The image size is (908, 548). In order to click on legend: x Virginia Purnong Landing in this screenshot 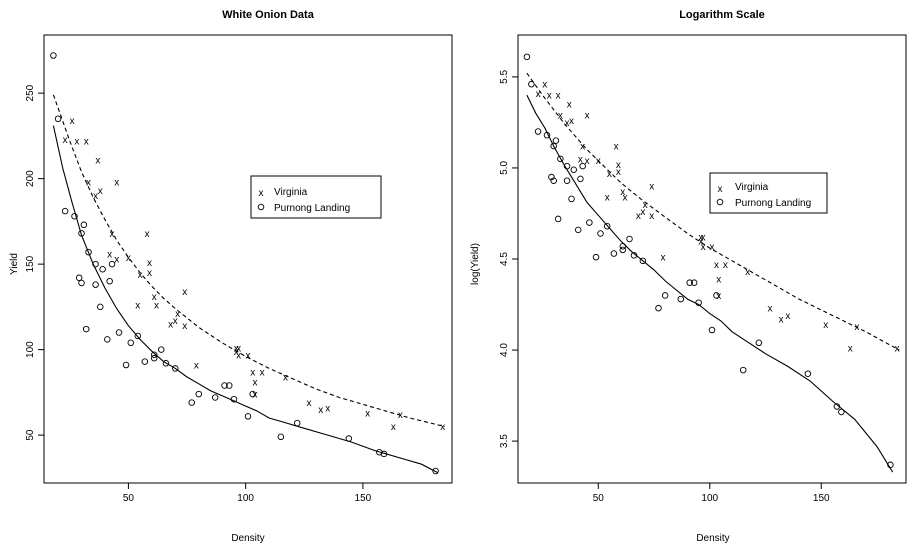, I will do `click(768, 193)`.